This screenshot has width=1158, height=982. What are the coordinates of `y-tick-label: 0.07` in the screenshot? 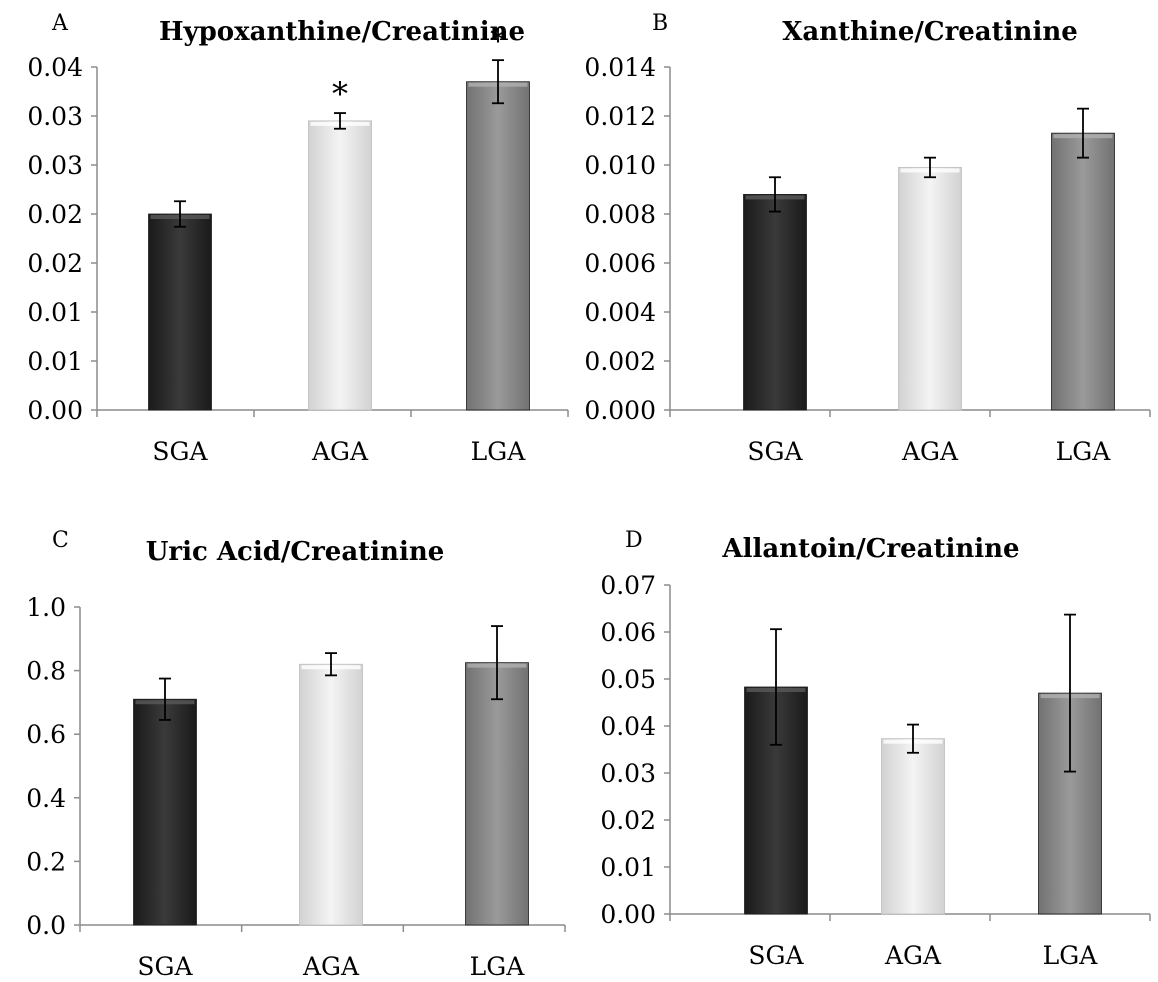 It's located at (628, 585).